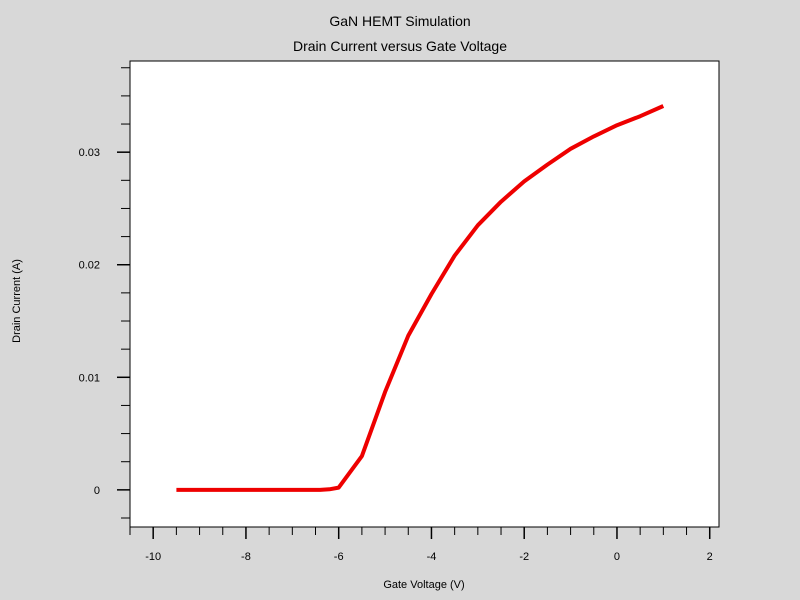 The image size is (800, 600). I want to click on x-axis-label: Gate Voltage (V), so click(423, 585).